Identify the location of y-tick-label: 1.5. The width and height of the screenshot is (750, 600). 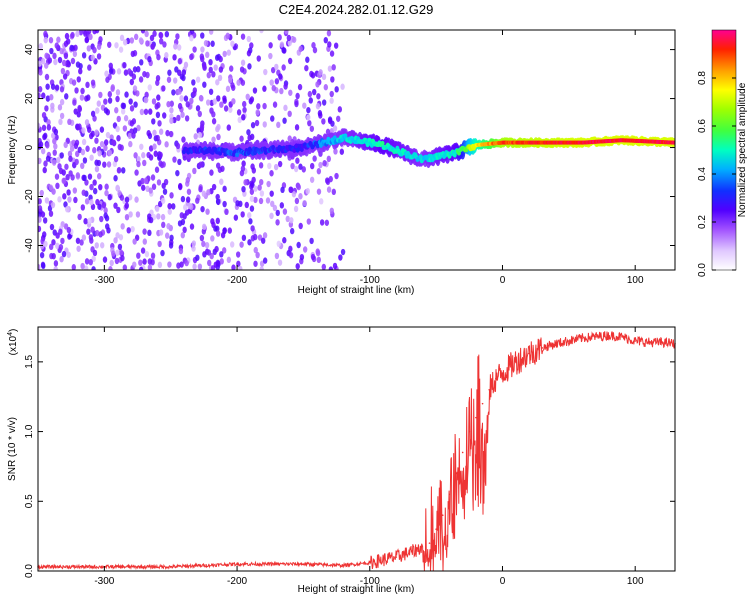
(29, 361).